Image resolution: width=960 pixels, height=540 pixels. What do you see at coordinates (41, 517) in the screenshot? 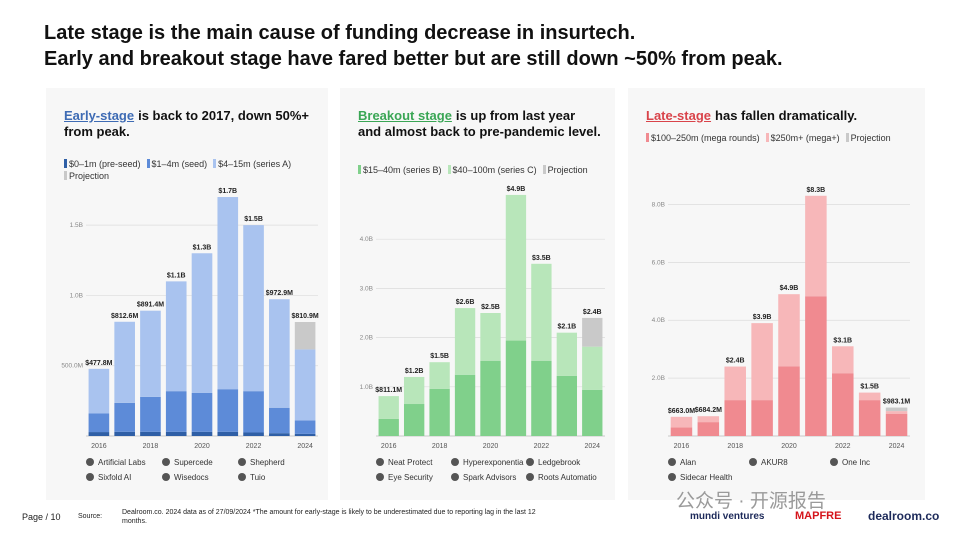
I see `page-number: Page / 10` at bounding box center [41, 517].